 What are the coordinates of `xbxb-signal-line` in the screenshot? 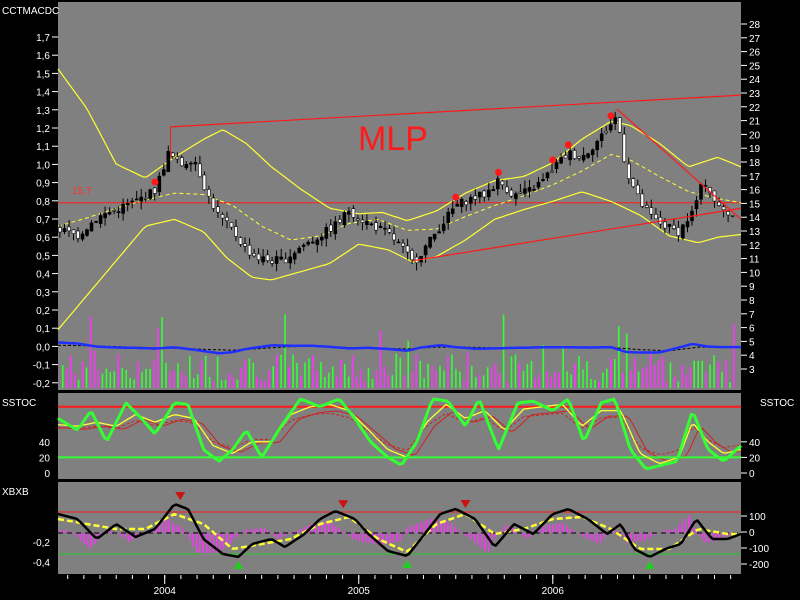 It's located at (399, 532).